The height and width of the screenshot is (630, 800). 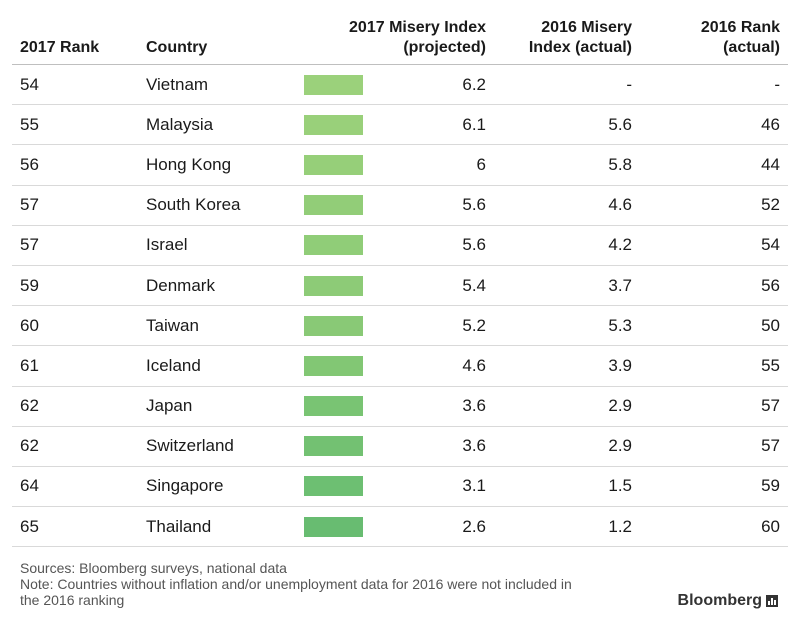 What do you see at coordinates (60, 47) in the screenshot?
I see `header-2017-rank: 2017 Rank` at bounding box center [60, 47].